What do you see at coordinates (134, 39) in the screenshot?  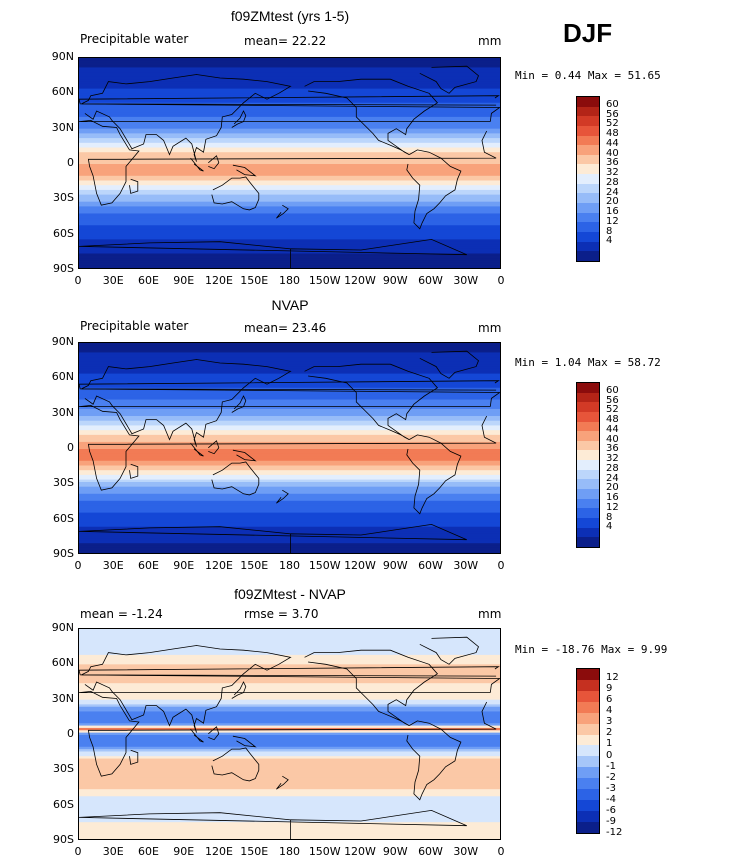 I see `panel-left-label: Precipitable water` at bounding box center [134, 39].